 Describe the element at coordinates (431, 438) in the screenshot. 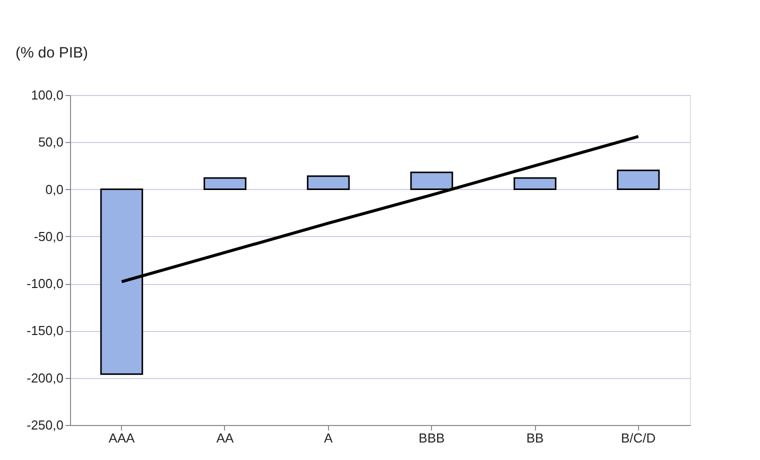

I see `x-tick-label: BBB` at that location.